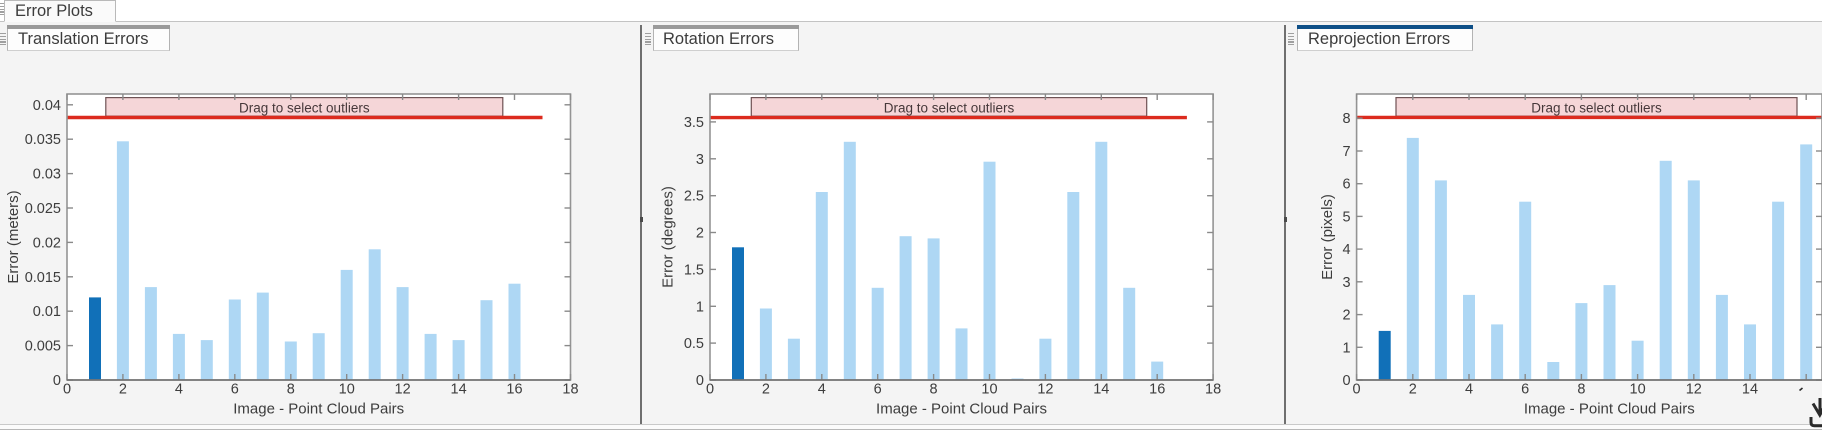 Image resolution: width=1822 pixels, height=430 pixels. Describe the element at coordinates (47, 312) in the screenshot. I see `svg-text: 0.01` at that location.